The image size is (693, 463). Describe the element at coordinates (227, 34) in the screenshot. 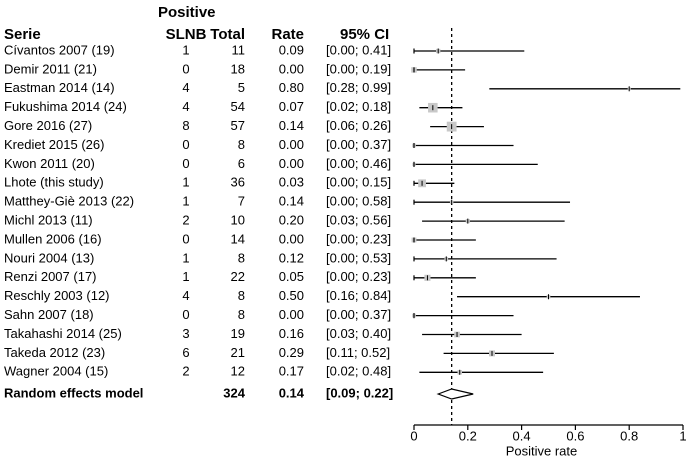

I see `header-total: Total` at that location.